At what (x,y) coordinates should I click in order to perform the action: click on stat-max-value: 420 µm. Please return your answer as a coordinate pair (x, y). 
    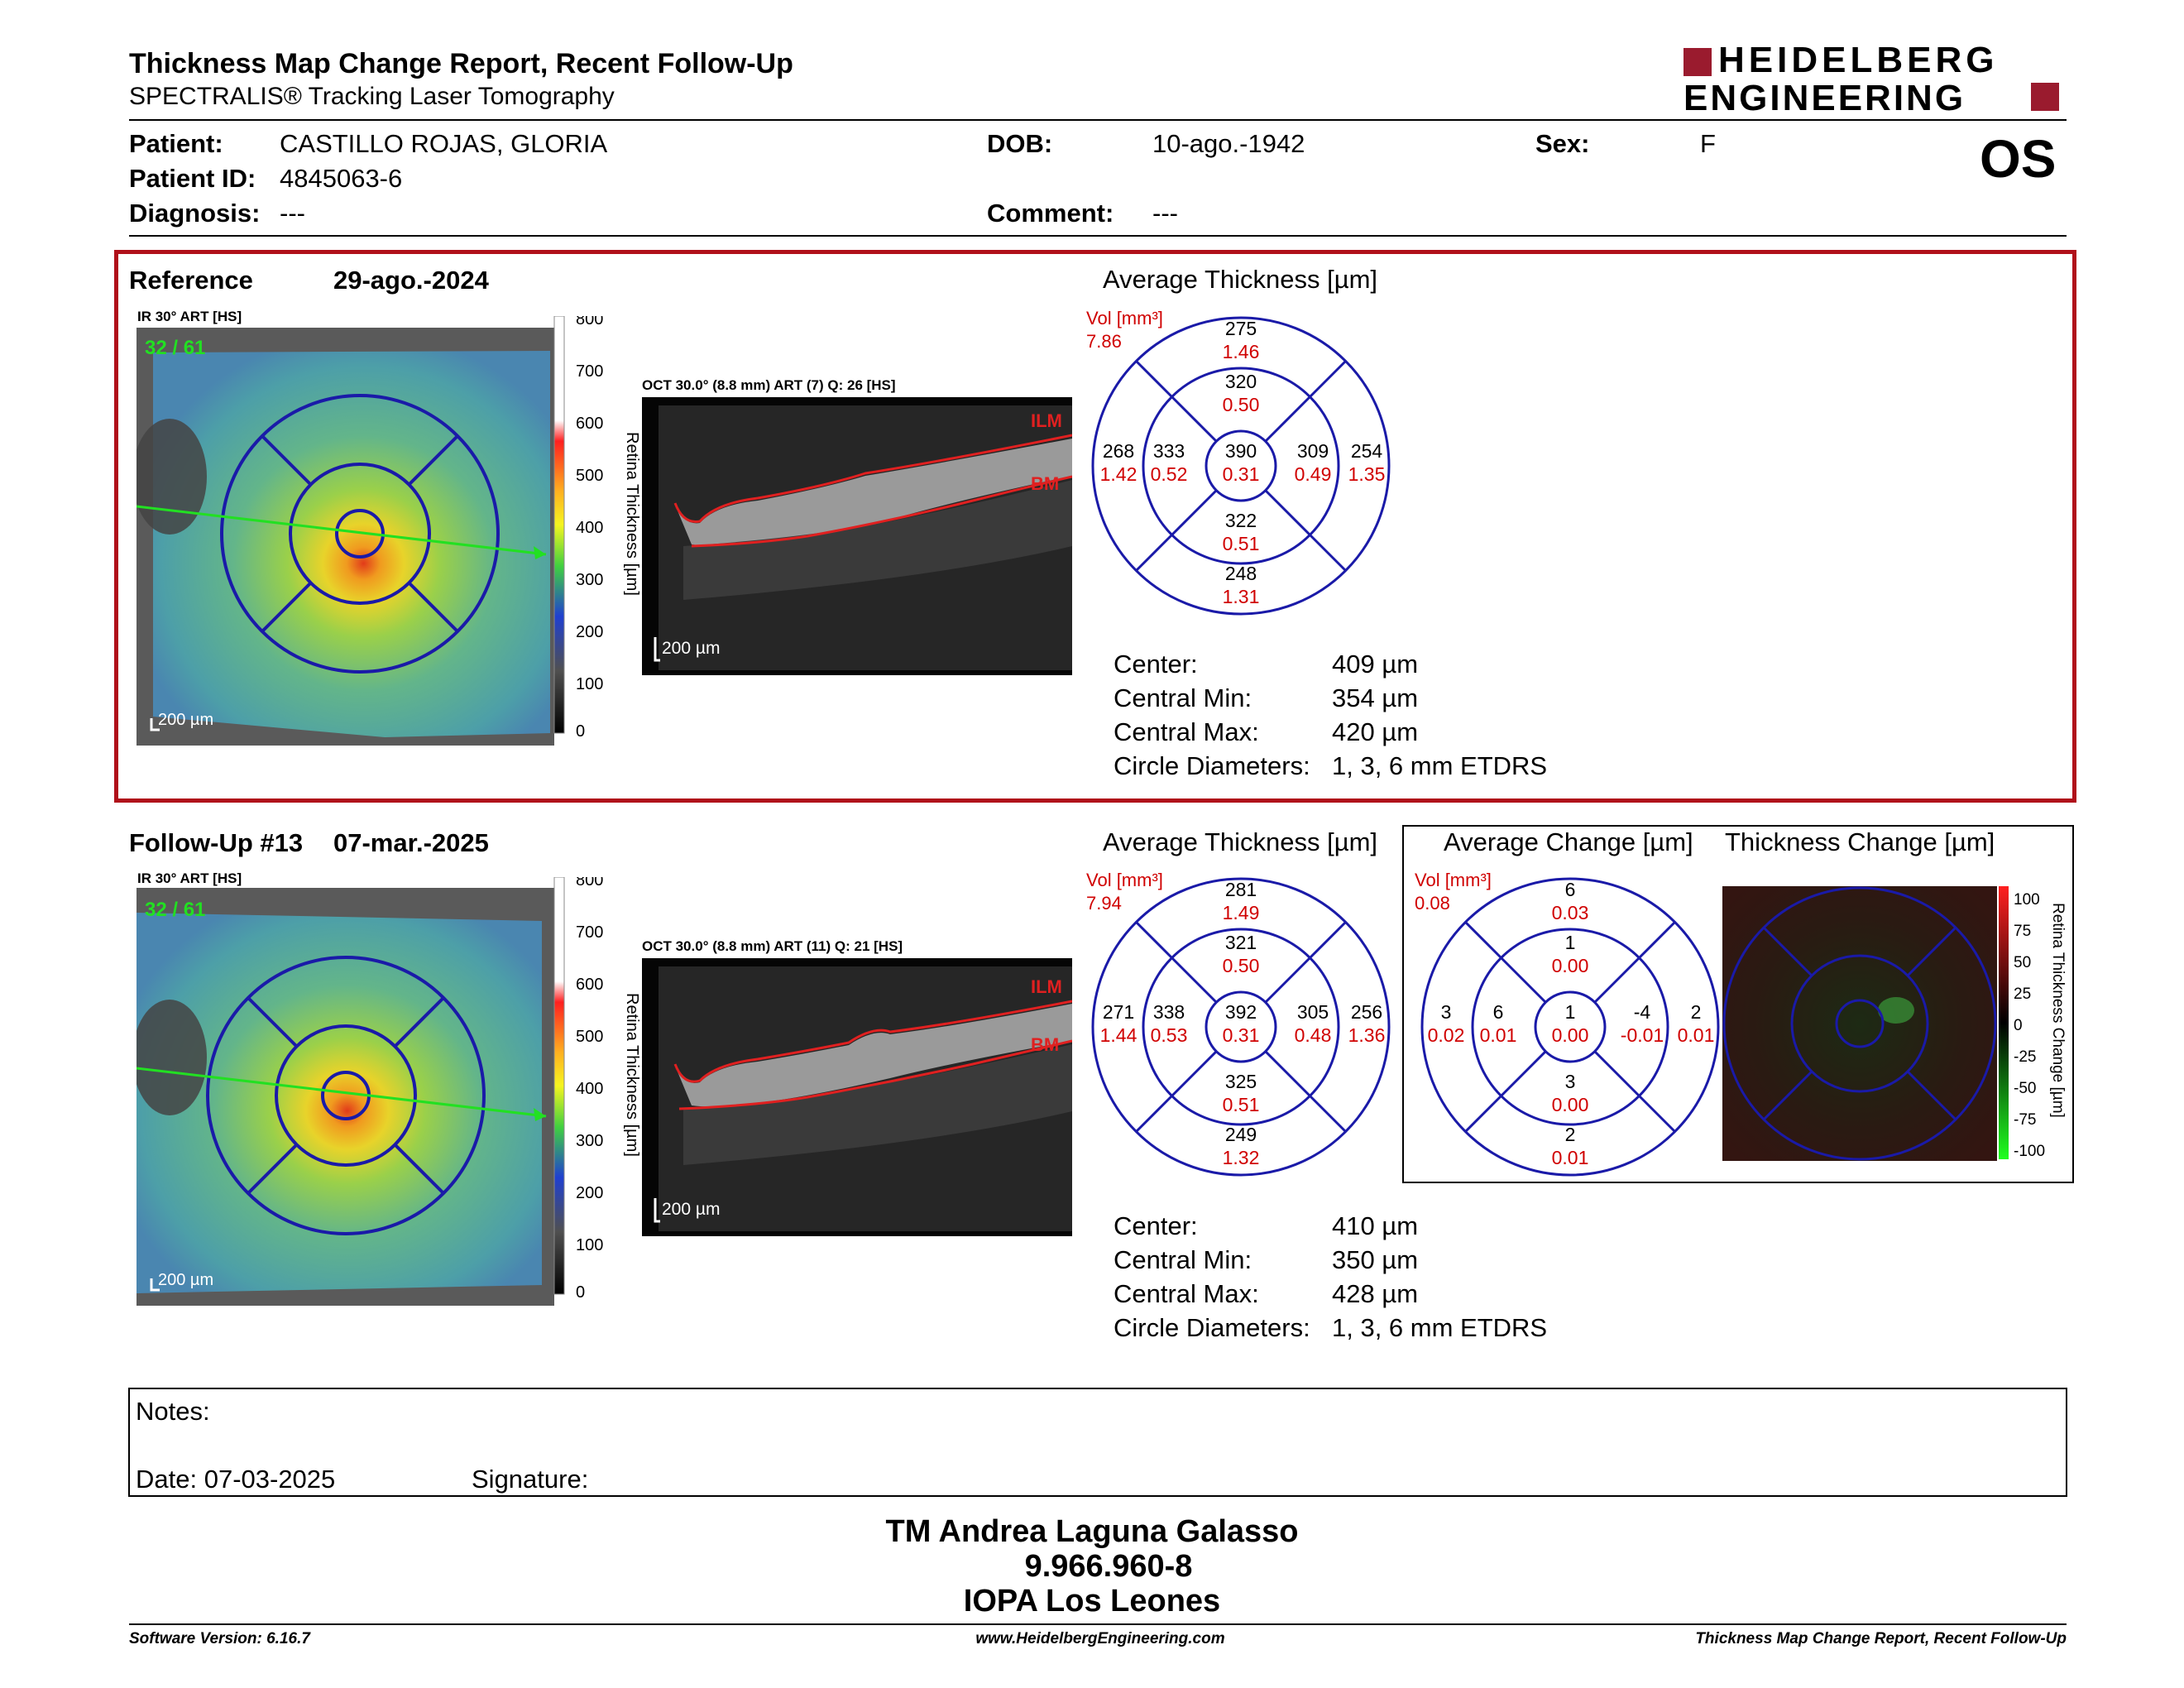
    Looking at the image, I should click on (1375, 731).